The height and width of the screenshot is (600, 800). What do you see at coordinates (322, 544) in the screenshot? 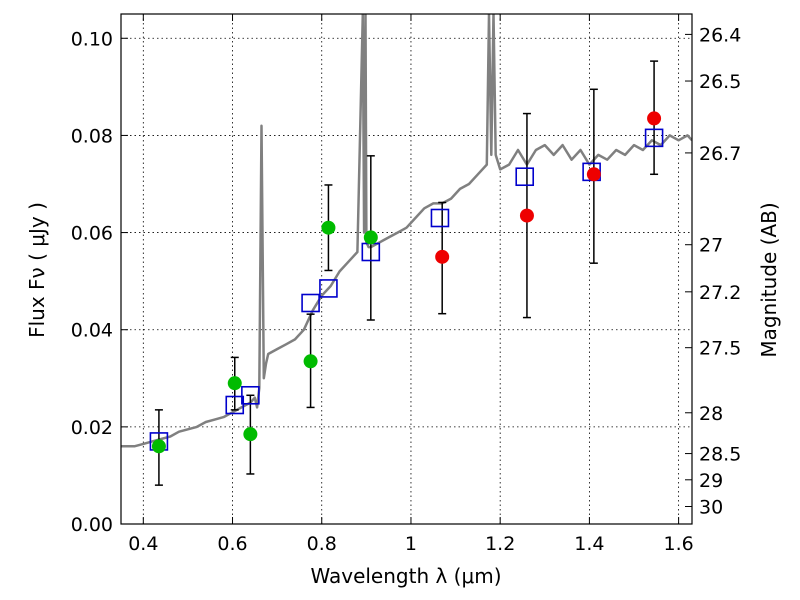
I see `x-tick-label: 0.8` at bounding box center [322, 544].